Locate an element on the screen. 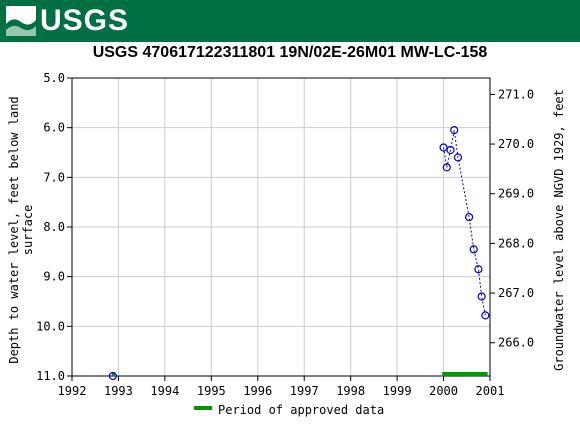  legend-label: Period of approved data is located at coordinates (301, 410).